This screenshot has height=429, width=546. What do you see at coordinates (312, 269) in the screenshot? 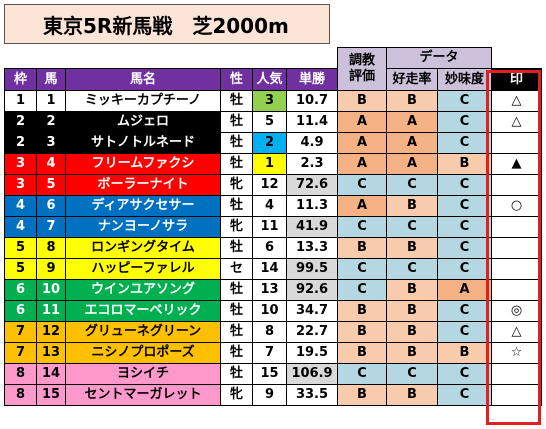
I see `cell-odds: 99.5` at bounding box center [312, 269].